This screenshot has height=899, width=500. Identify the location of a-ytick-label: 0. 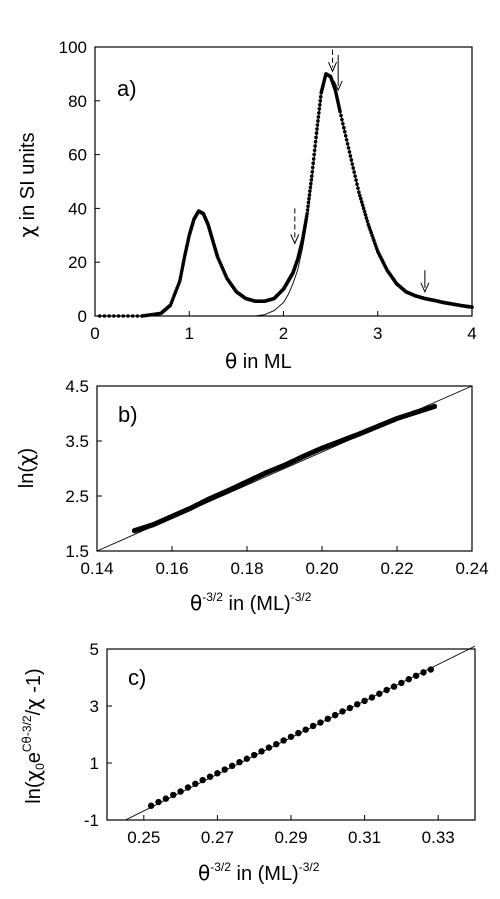
(82, 316).